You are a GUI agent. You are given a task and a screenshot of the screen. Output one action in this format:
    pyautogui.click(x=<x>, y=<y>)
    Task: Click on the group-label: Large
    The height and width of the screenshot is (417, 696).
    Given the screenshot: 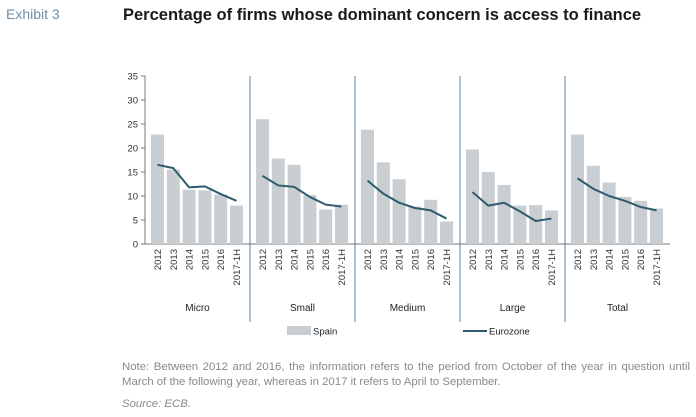 What is the action you would take?
    pyautogui.click(x=513, y=308)
    